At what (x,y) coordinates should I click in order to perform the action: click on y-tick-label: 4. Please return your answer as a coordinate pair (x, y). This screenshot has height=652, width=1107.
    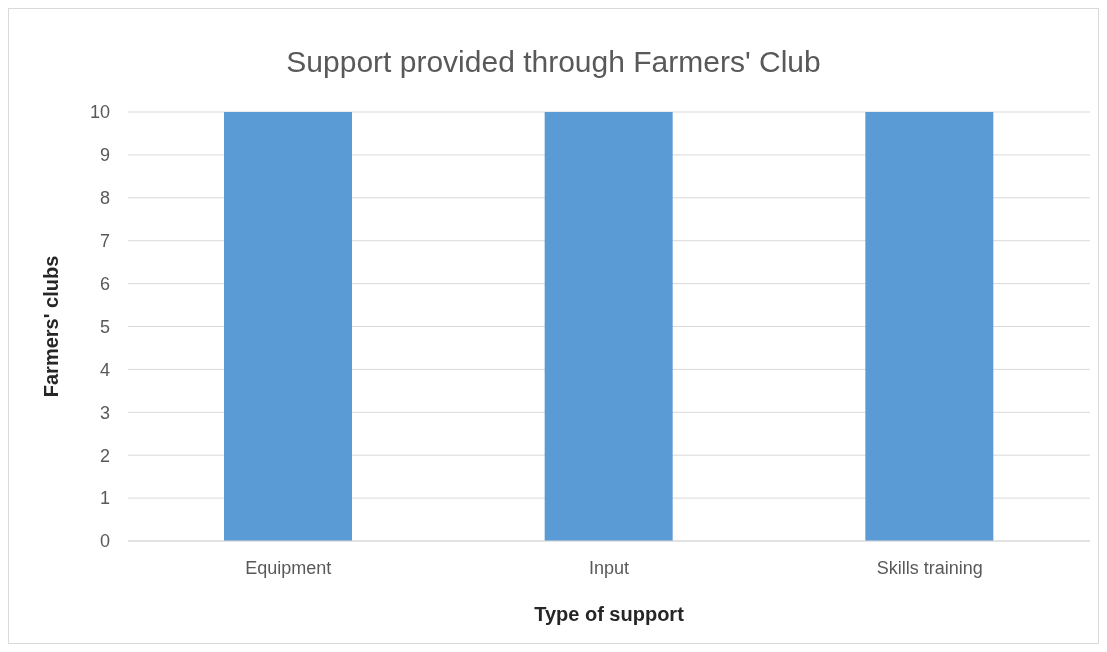
    Looking at the image, I should click on (104, 369).